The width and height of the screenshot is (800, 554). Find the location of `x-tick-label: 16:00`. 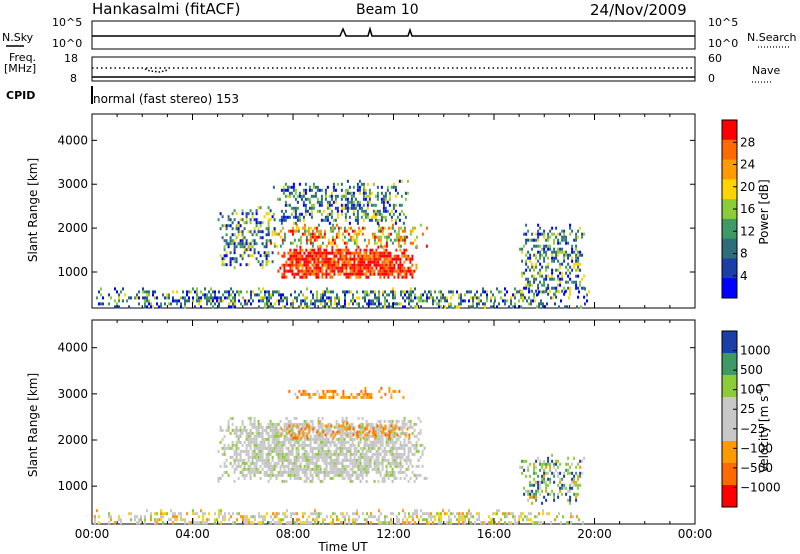

x-tick-label: 16:00 is located at coordinates (494, 534).